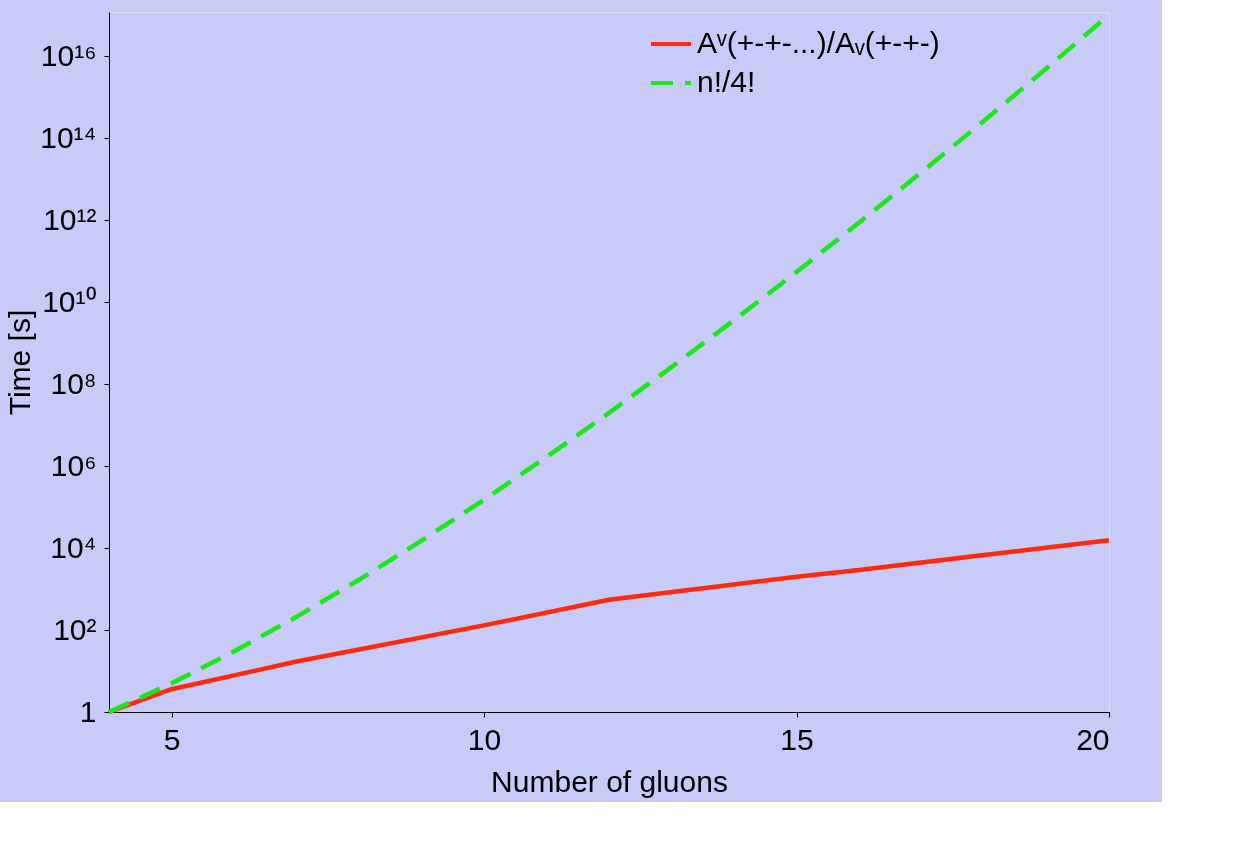 The image size is (1247, 849). Describe the element at coordinates (609, 781) in the screenshot. I see `x-axis-title: Number of gluons` at that location.